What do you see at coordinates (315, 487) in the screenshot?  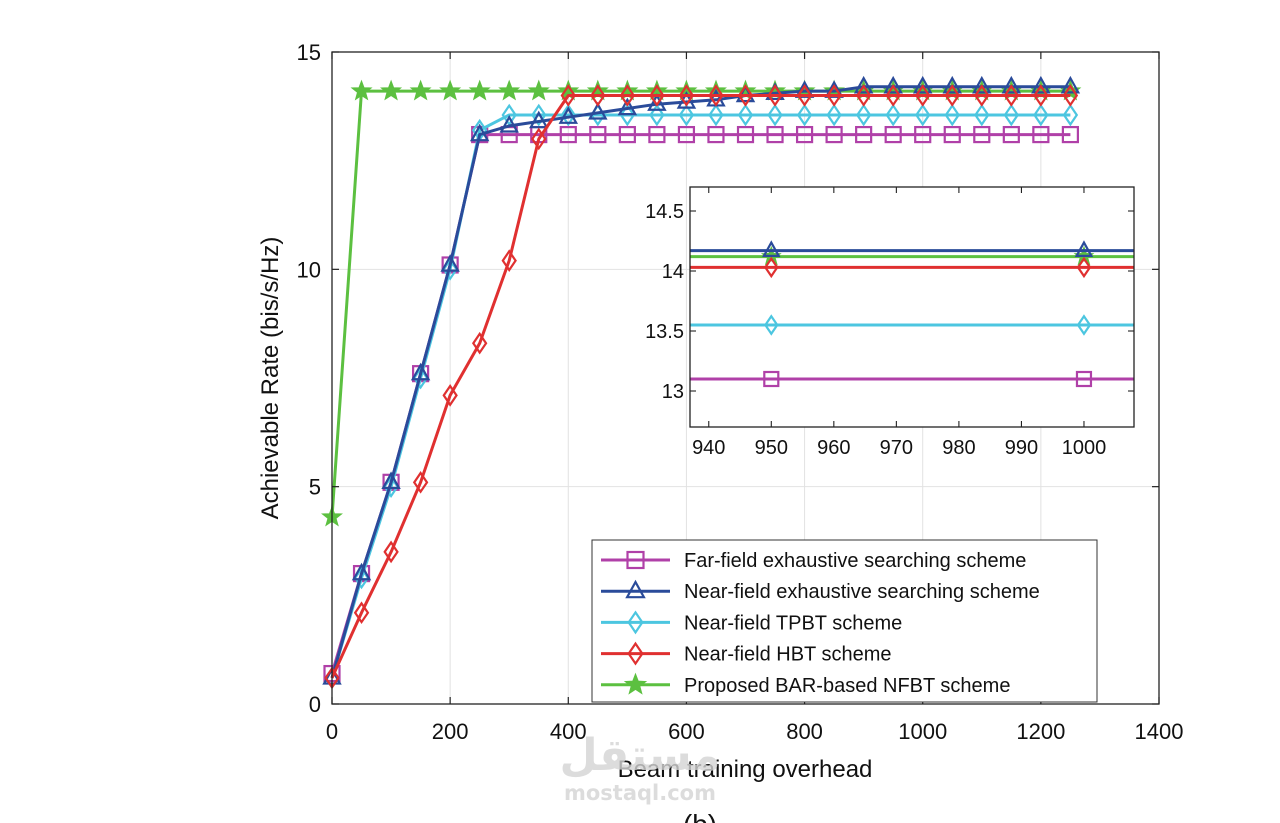 I see `y-tick-label: 5` at bounding box center [315, 487].